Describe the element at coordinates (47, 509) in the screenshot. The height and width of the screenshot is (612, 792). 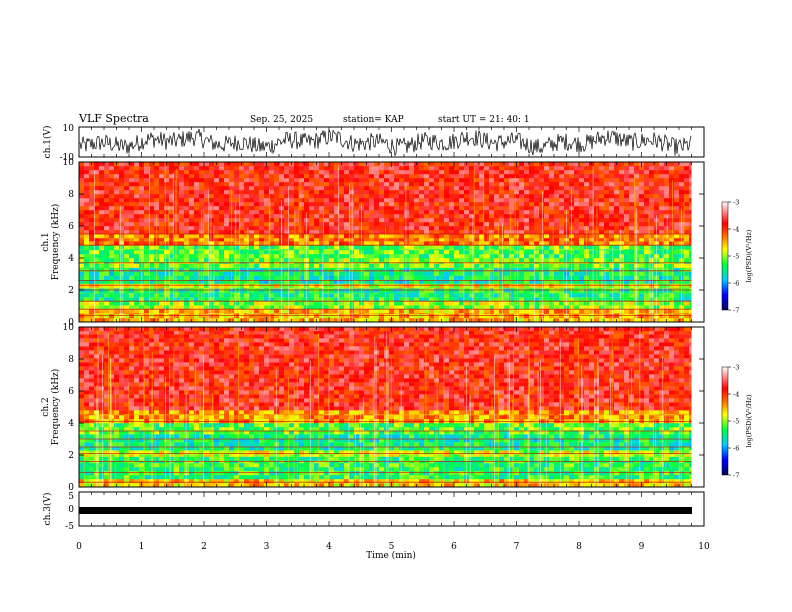
I see `ch3-ylabel: ch.3(V)` at that location.